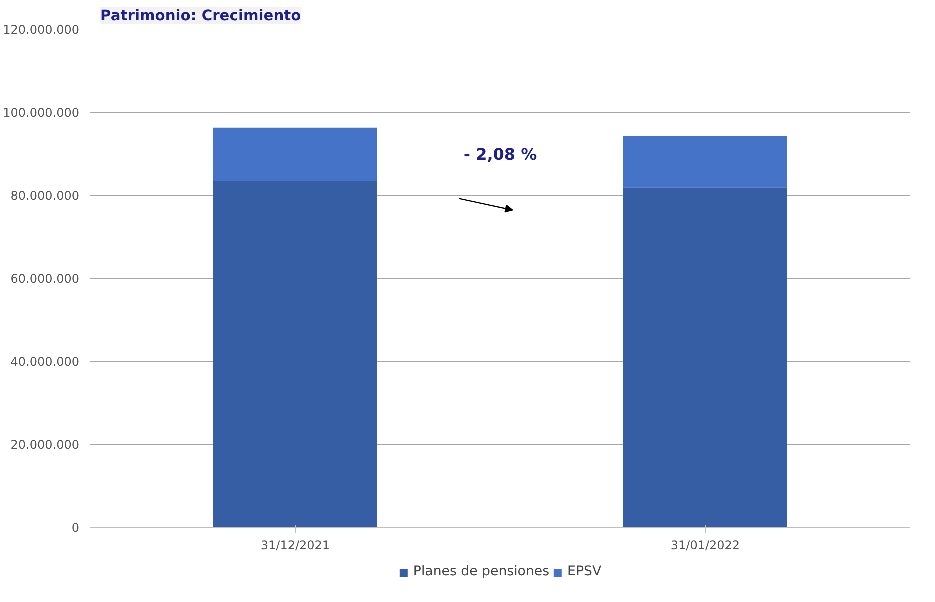 This screenshot has height=602, width=935. I want to click on y-tick-label: 100.000.000, so click(41, 113).